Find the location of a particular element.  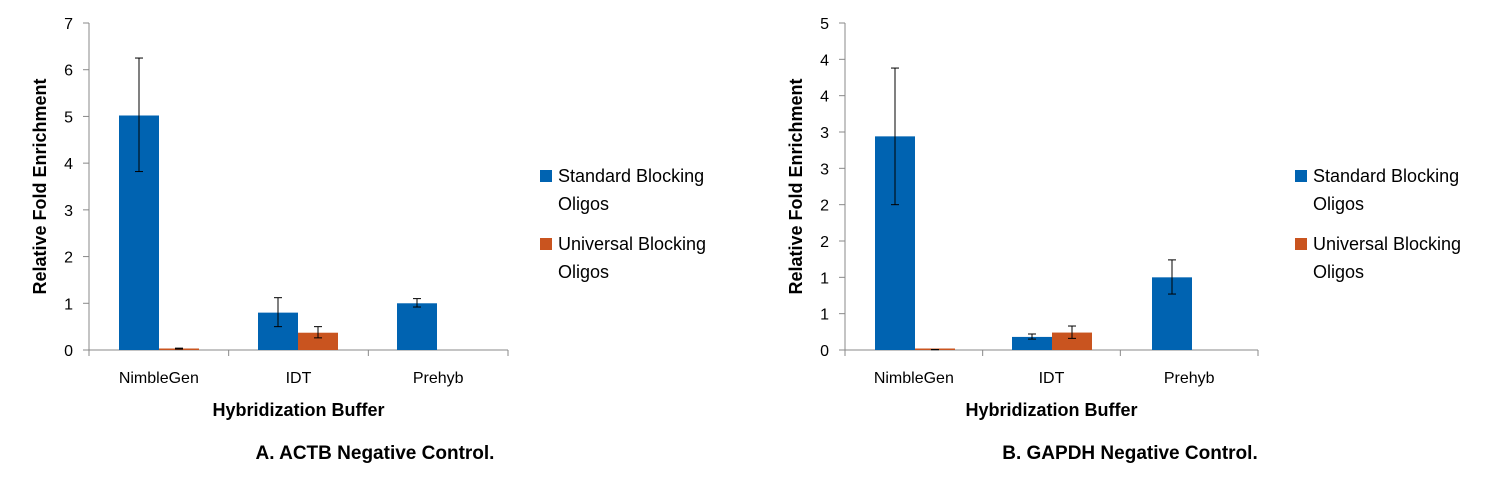

chart-a-x-axis-title: Hybridization Buffer is located at coordinates (298, 410).